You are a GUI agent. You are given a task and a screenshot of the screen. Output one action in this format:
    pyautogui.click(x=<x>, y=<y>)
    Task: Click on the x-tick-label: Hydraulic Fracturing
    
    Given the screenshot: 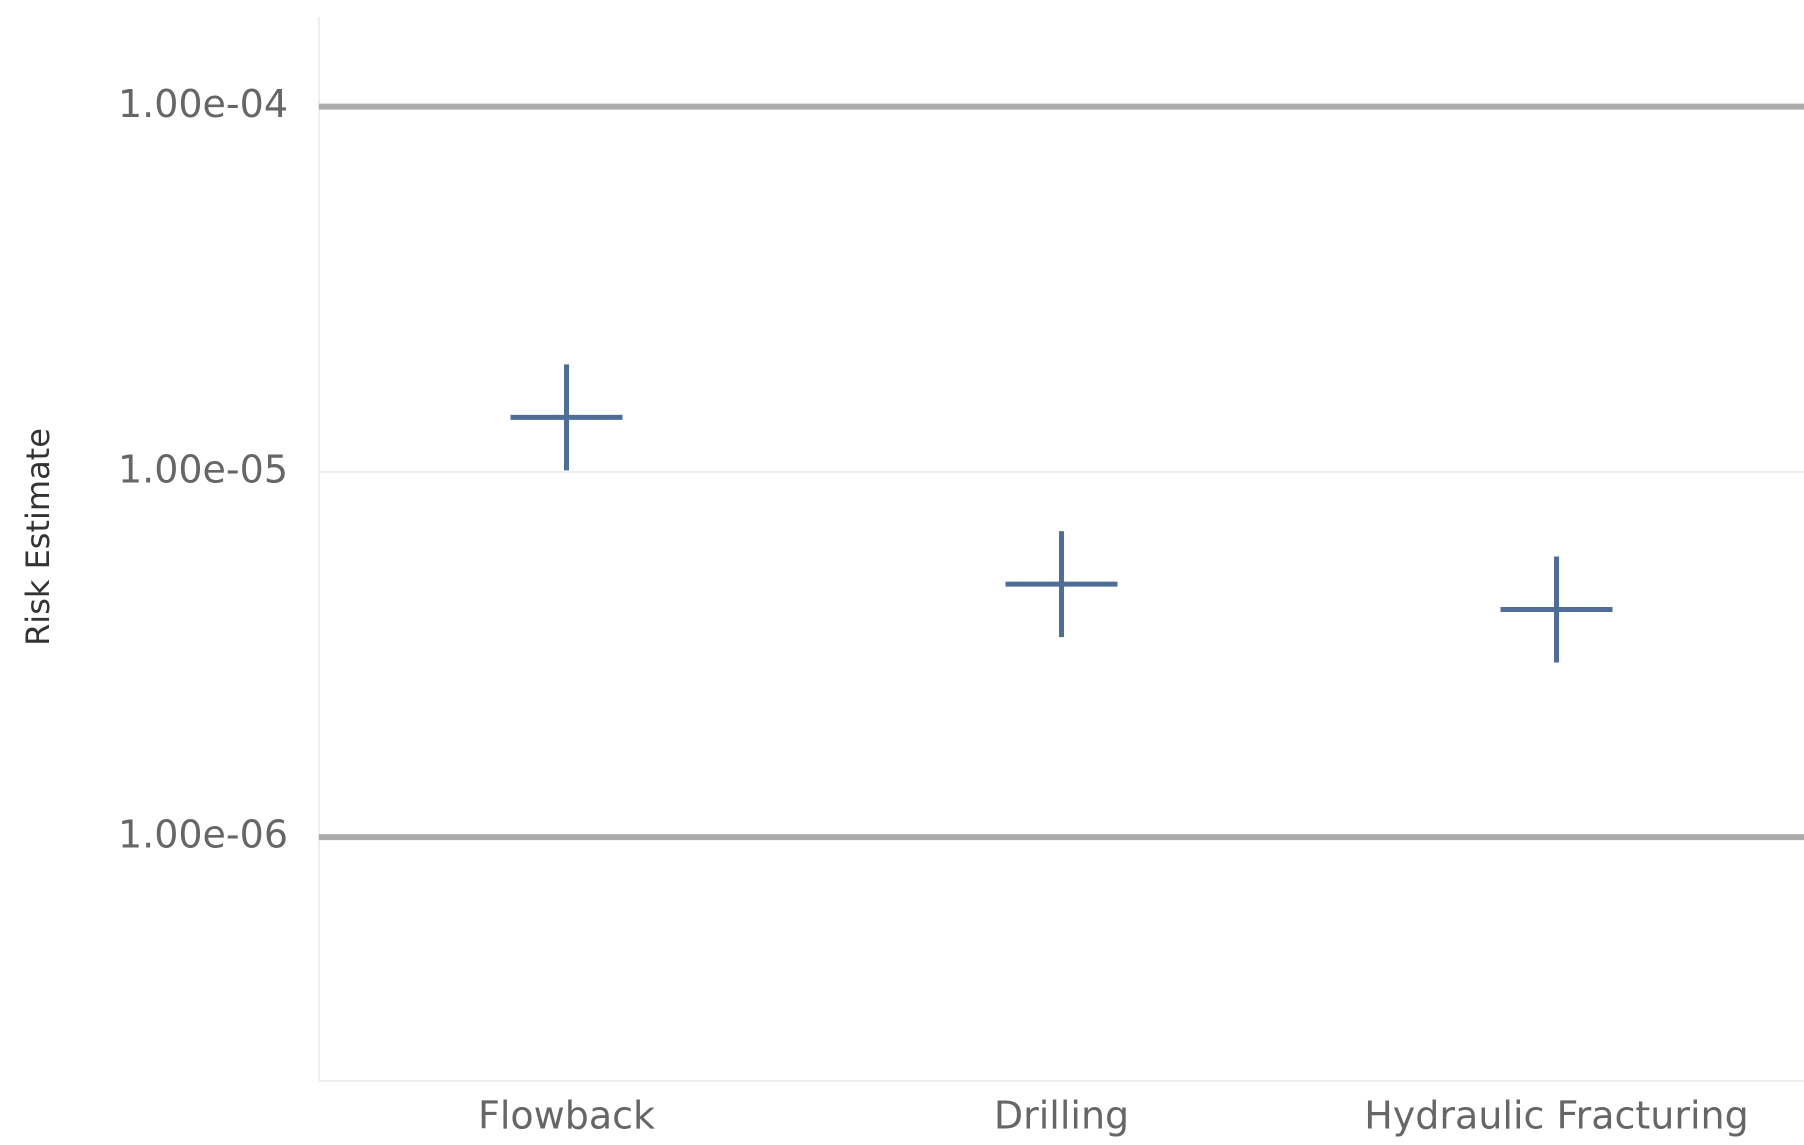 What is the action you would take?
    pyautogui.click(x=1556, y=1116)
    